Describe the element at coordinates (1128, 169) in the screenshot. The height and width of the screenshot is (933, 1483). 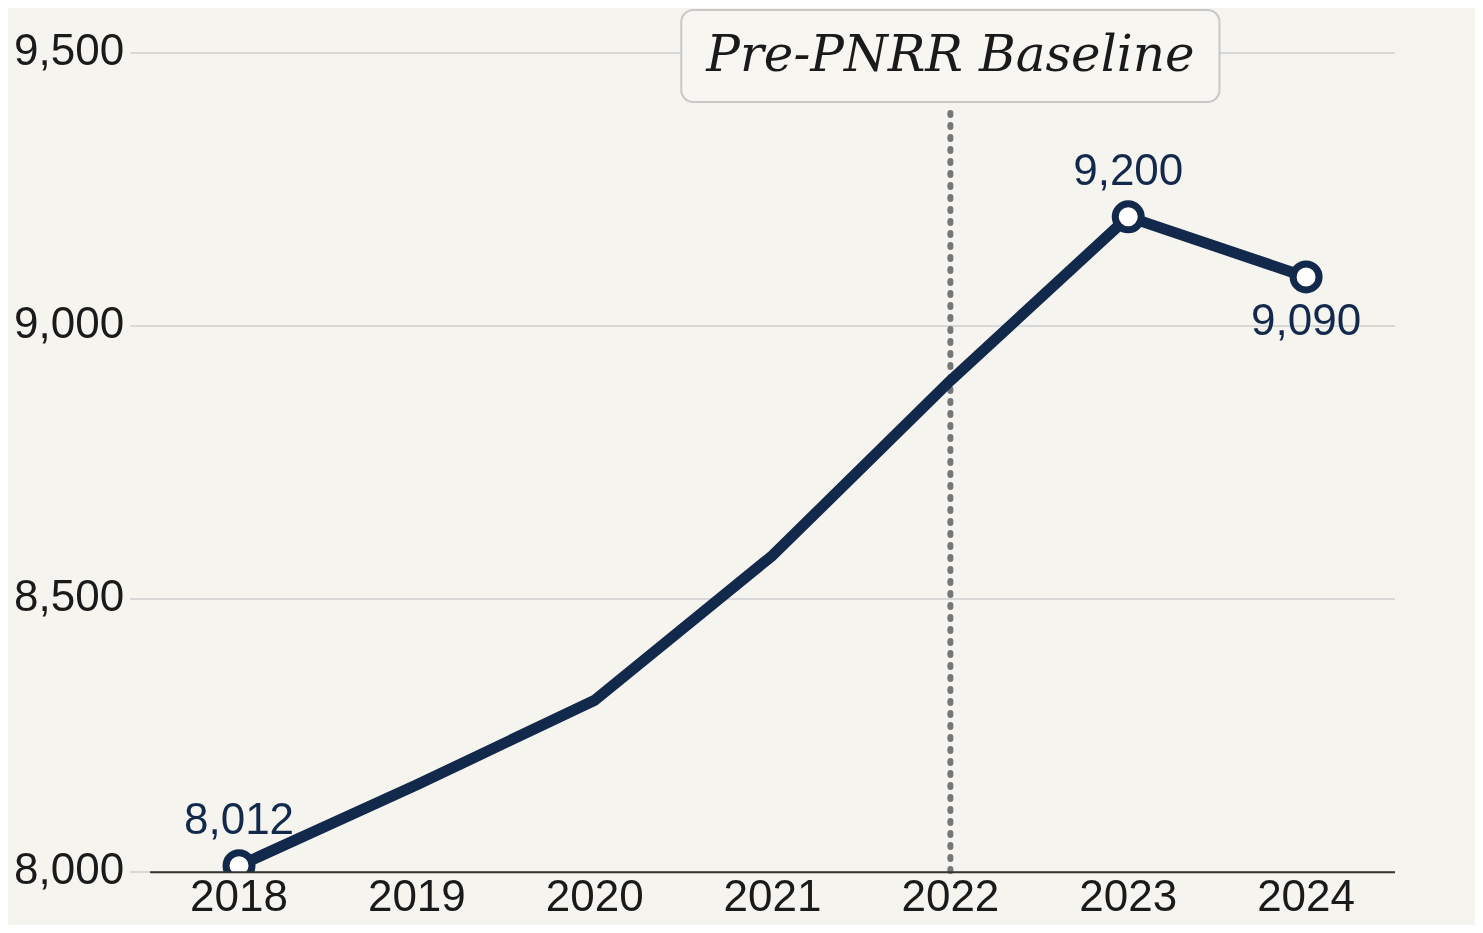
I see `data-label: 9,200` at that location.